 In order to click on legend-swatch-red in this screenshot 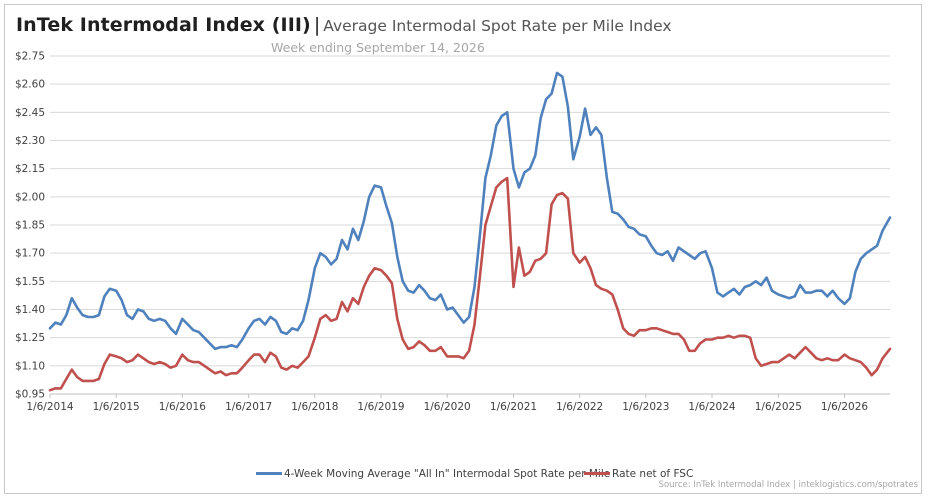, I will do `click(597, 473)`.